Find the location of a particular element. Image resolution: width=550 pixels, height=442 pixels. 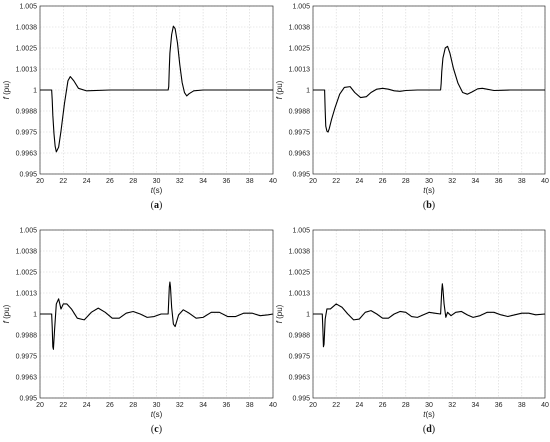

panel-caption: (a) is located at coordinates (157, 205).